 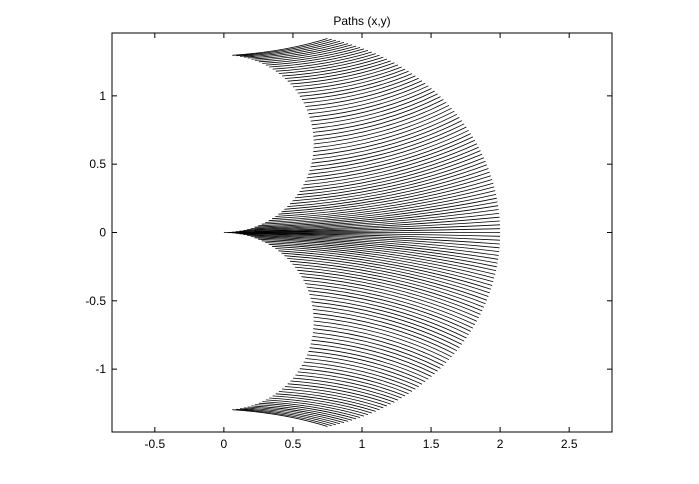 What do you see at coordinates (500, 444) in the screenshot?
I see `x-tick-label: 2` at bounding box center [500, 444].